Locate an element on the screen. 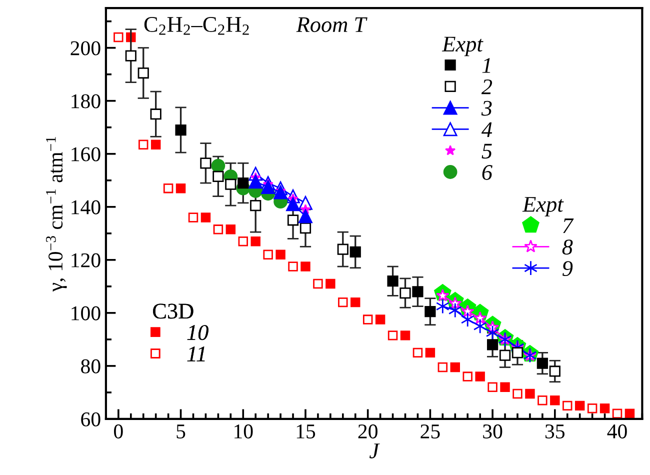 This screenshot has width=650, height=475. annotation: C$_{2}$H$_{2}$–C$_{2}$H$_{2}$ is located at coordinates (196, 26).